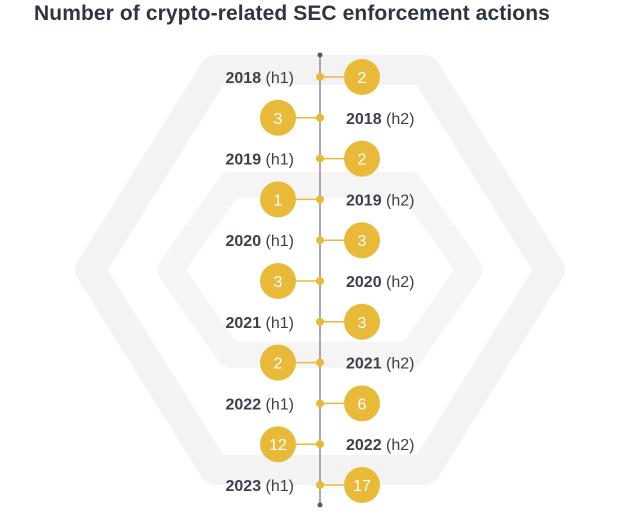 The height and width of the screenshot is (530, 640). I want to click on value-label: 12, so click(278, 445).